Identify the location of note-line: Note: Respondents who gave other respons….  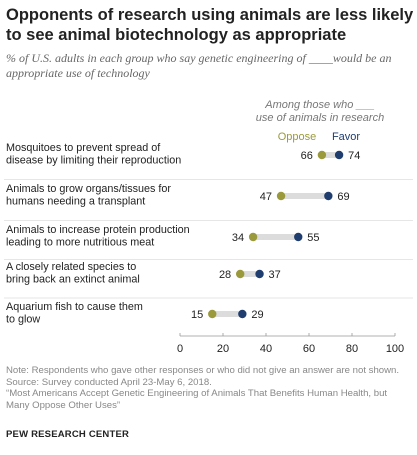
(203, 370).